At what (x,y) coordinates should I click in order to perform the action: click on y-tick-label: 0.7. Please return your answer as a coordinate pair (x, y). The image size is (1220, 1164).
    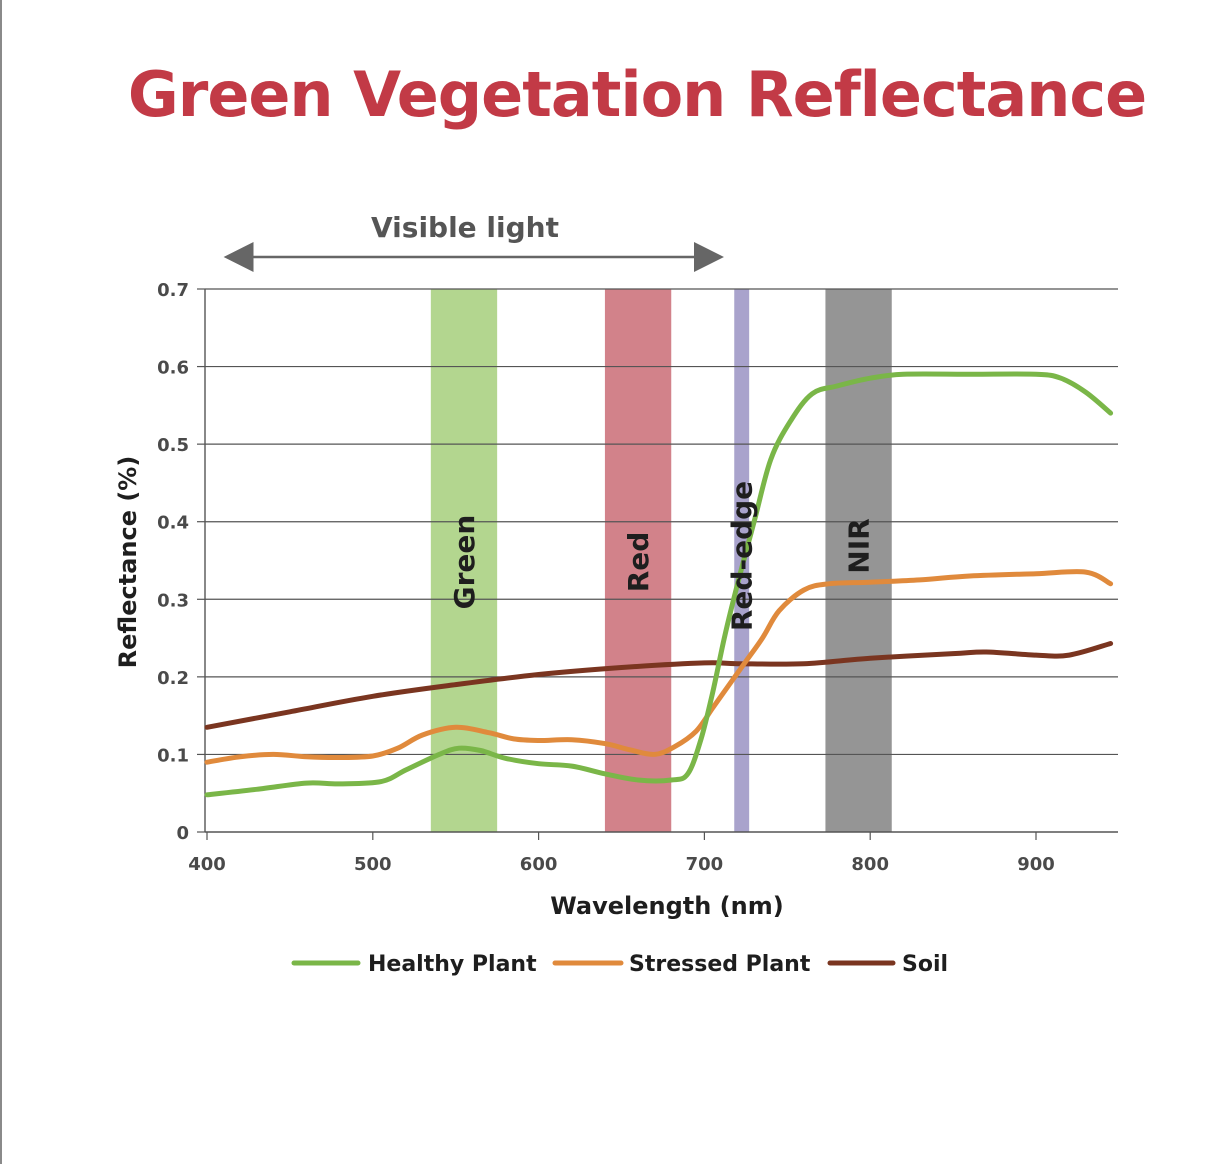
    Looking at the image, I should click on (173, 290).